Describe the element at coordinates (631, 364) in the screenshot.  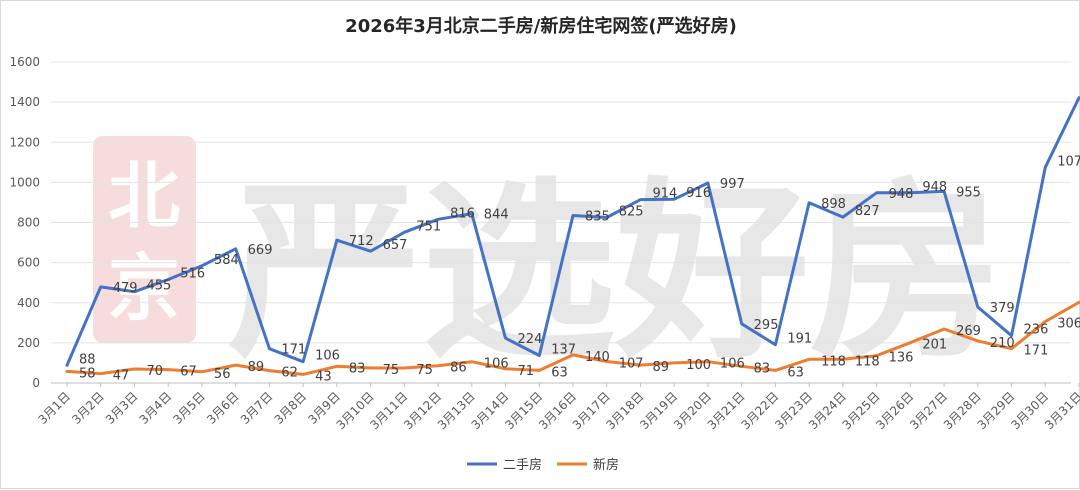
I see `data-label-xinfang: 107` at that location.